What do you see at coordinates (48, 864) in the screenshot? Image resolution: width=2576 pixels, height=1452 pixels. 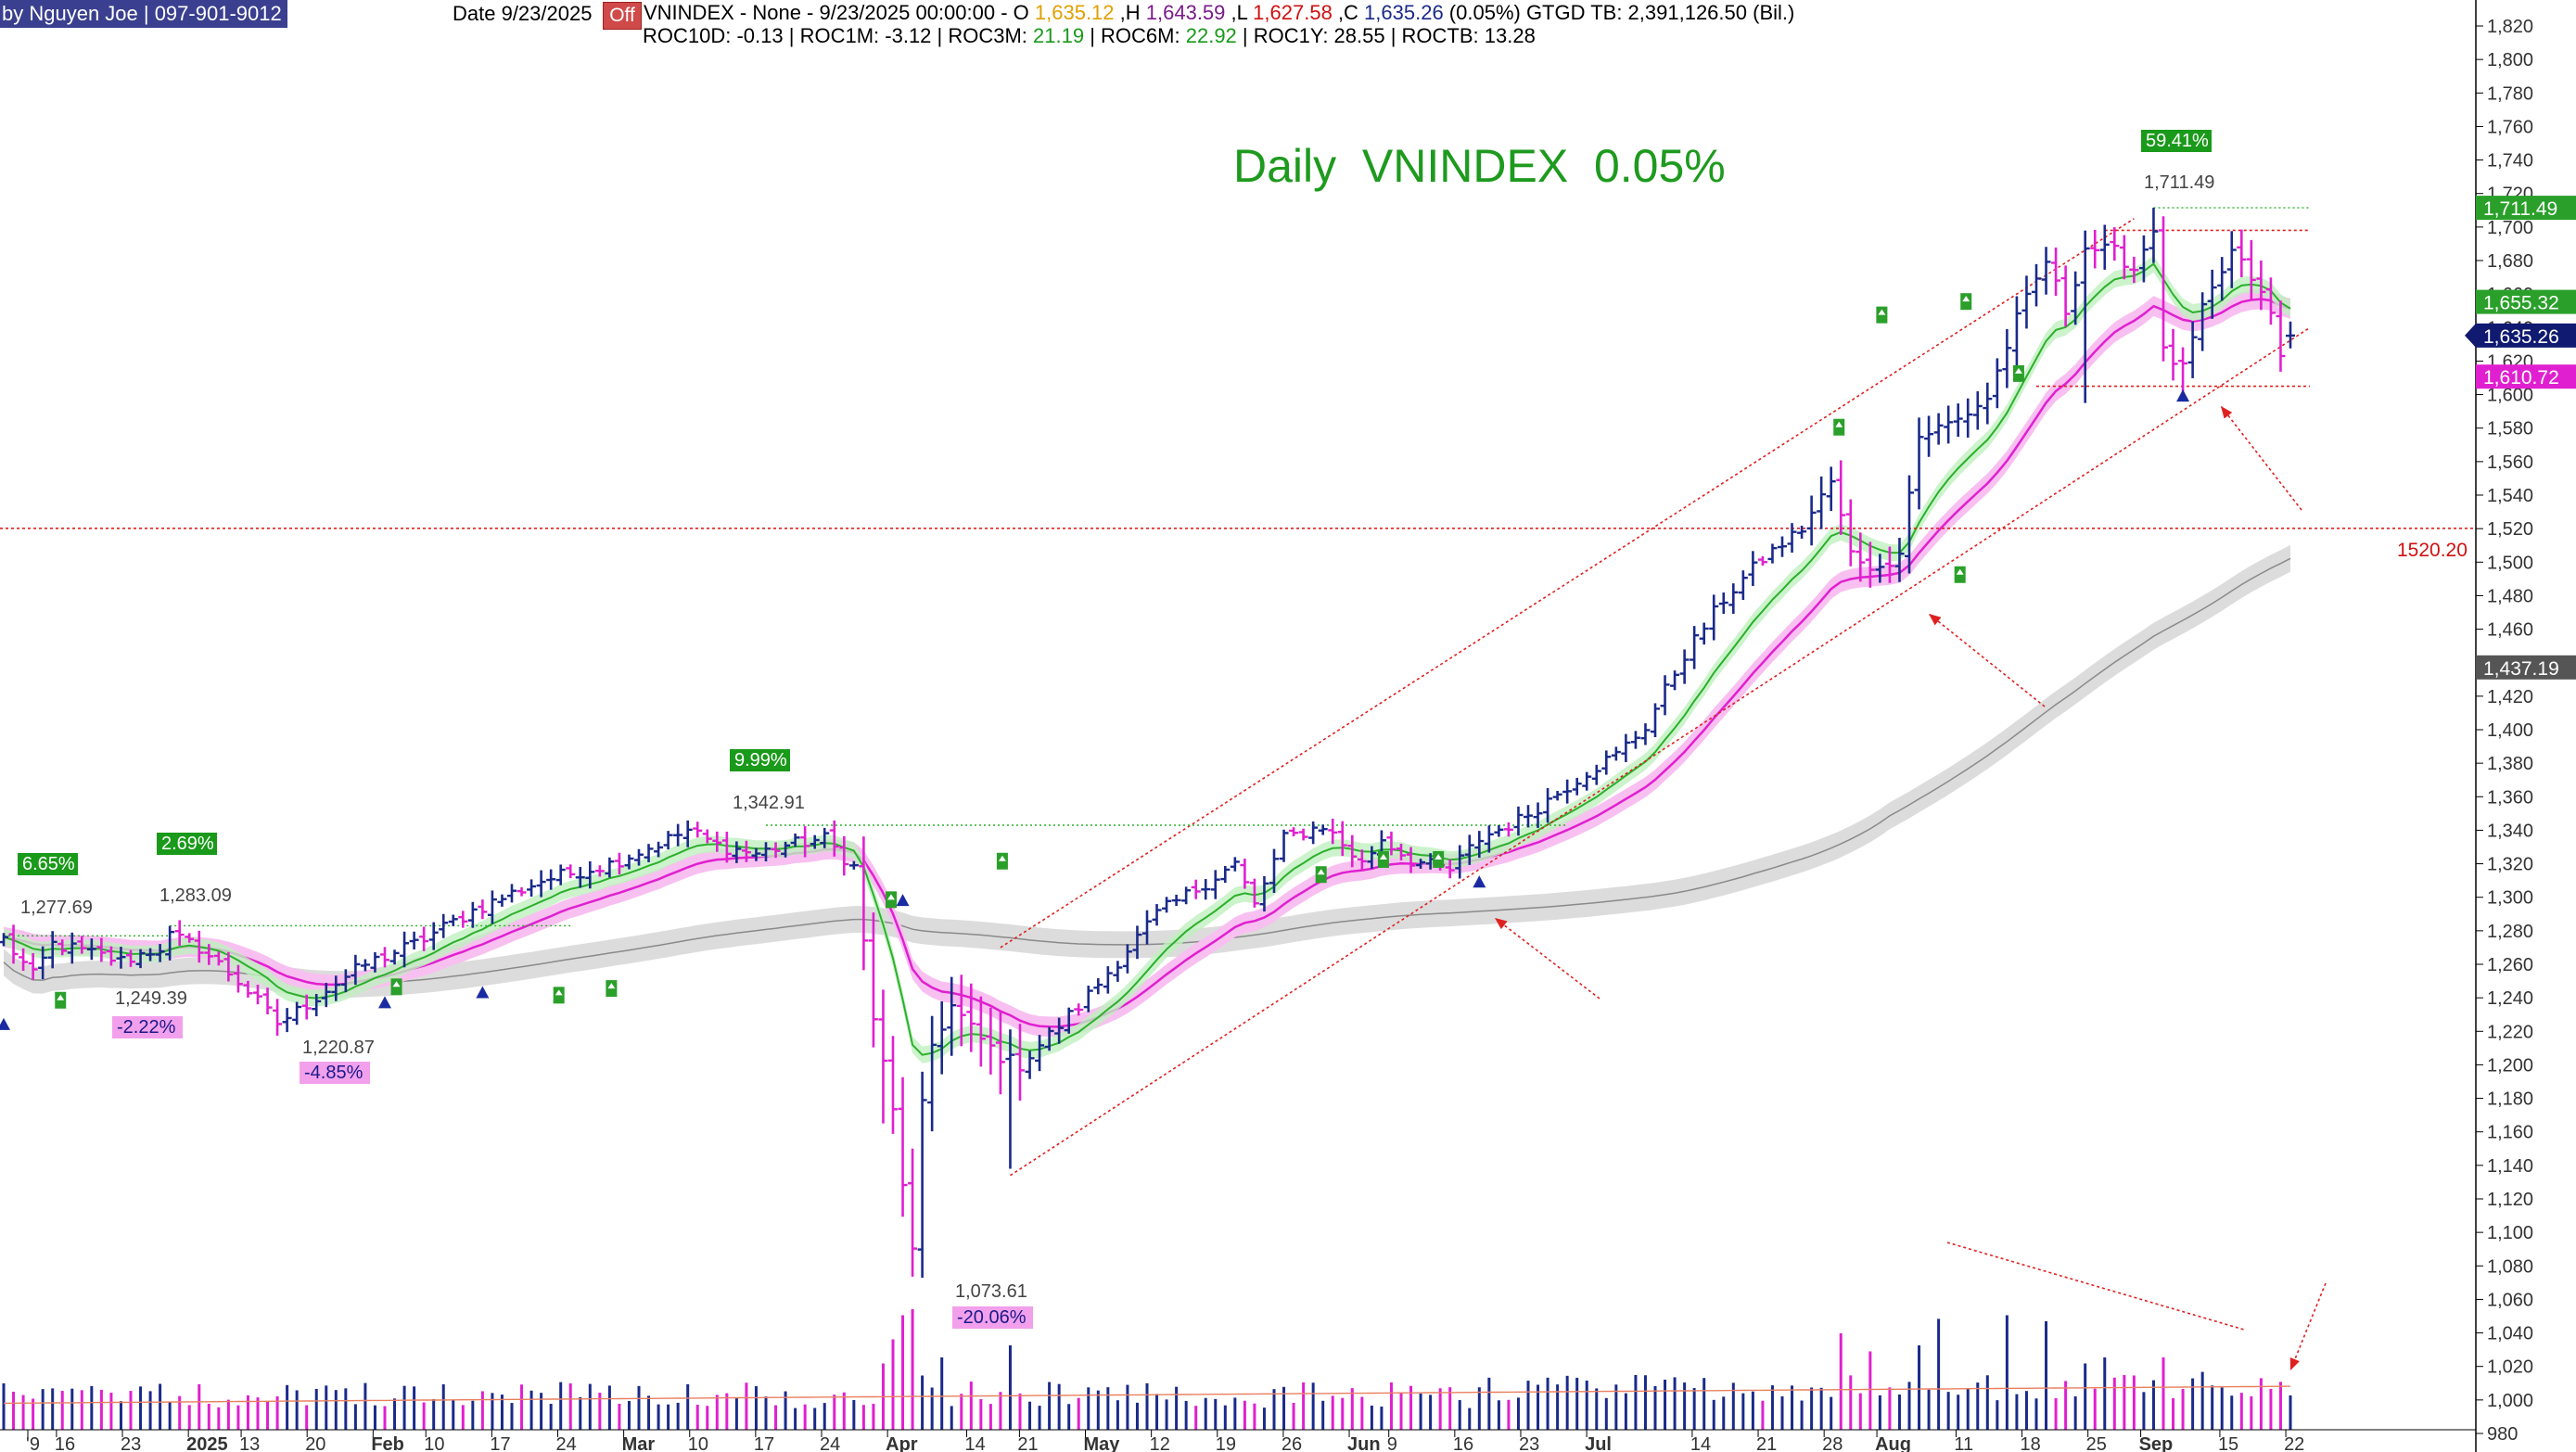 I see `gain-tag-label: 6.65%` at bounding box center [48, 864].